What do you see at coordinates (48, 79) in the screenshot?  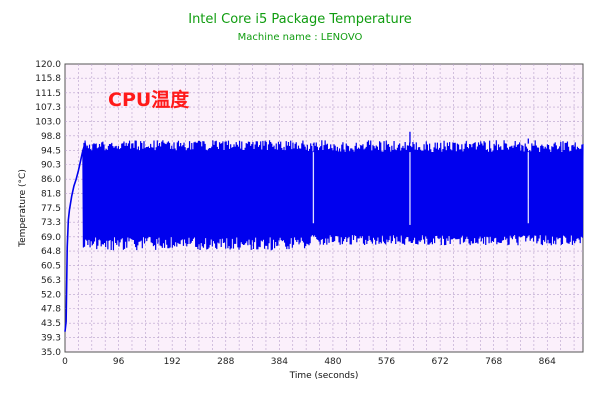 I see `y-tick-label: 115.8` at bounding box center [48, 79].